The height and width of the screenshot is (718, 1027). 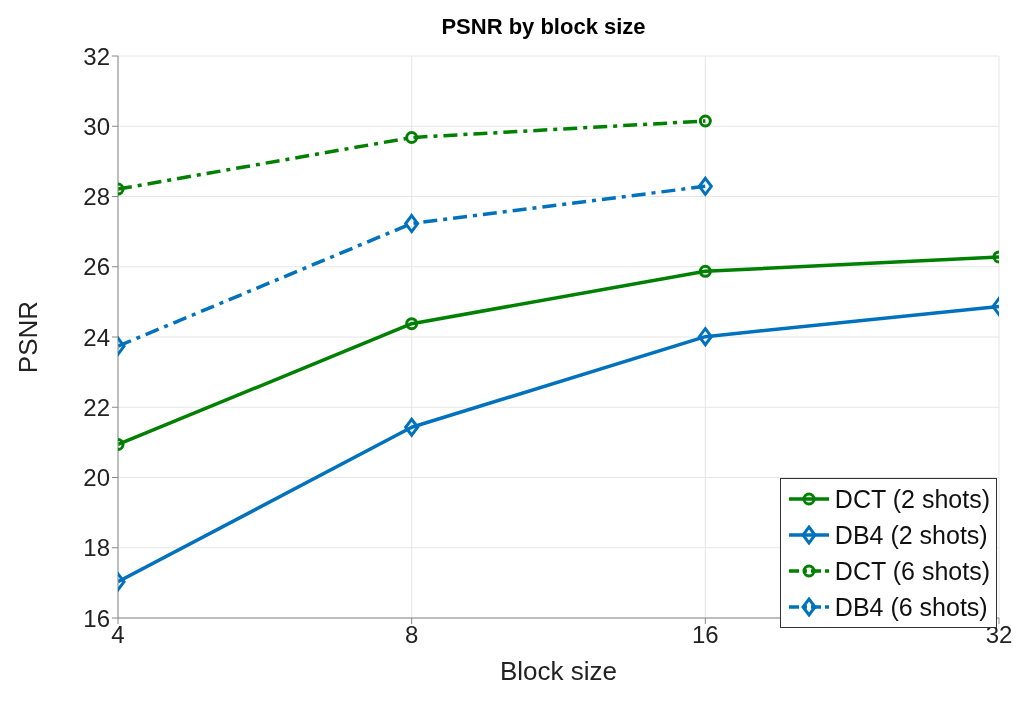 What do you see at coordinates (911, 535) in the screenshot?
I see `legend-label: DB4 (2 shots)` at bounding box center [911, 535].